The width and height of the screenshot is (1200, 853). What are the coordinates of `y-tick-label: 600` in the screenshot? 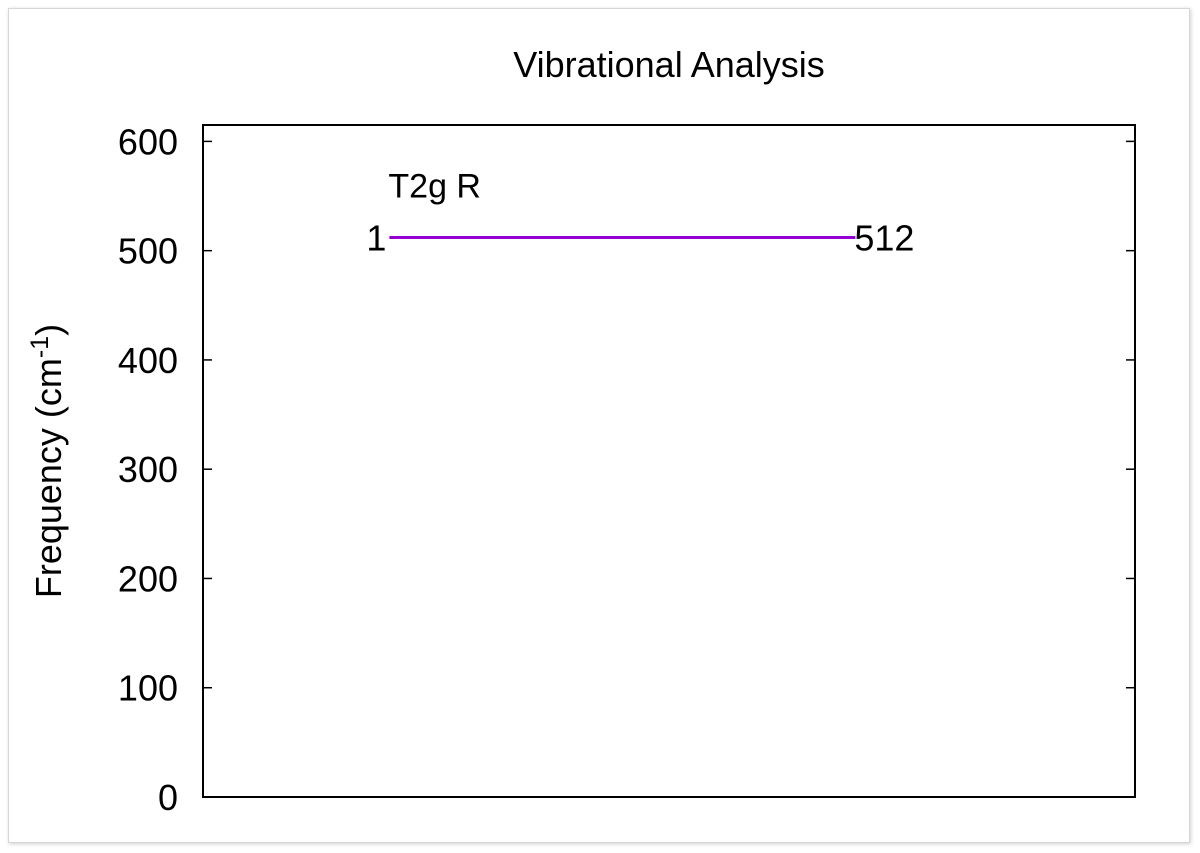 It's located at (148, 141).